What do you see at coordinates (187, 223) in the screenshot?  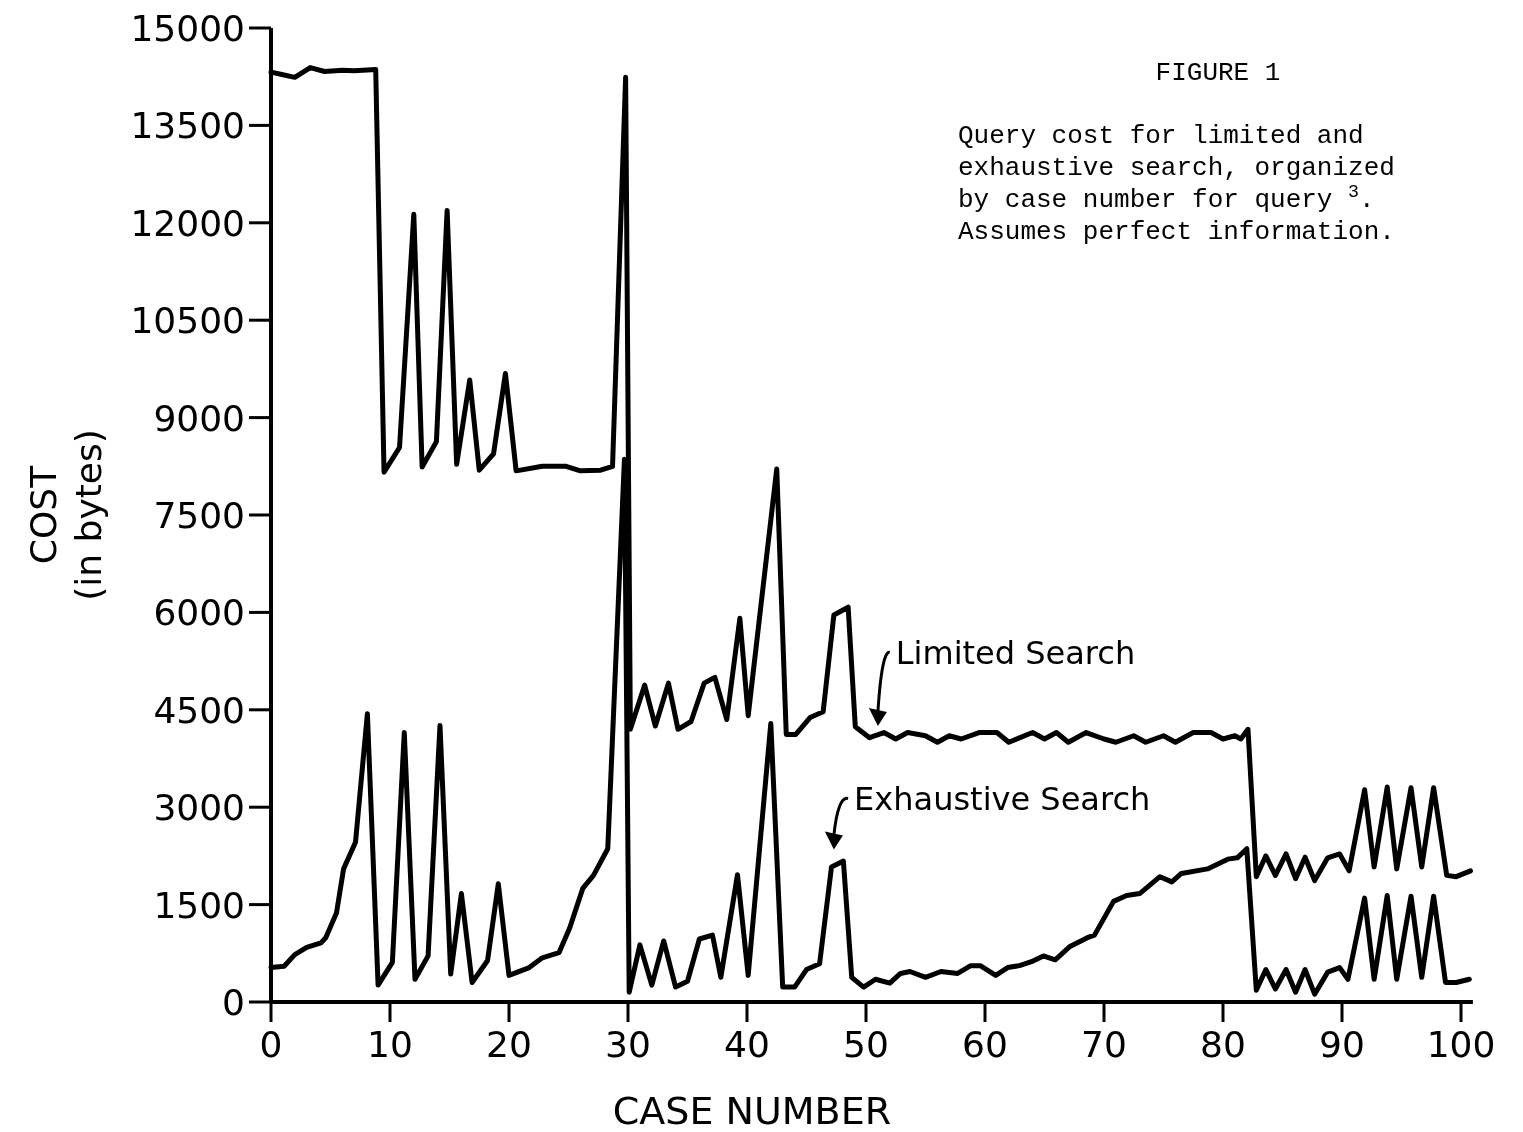 I see `y-tick-label: 12000` at bounding box center [187, 223].